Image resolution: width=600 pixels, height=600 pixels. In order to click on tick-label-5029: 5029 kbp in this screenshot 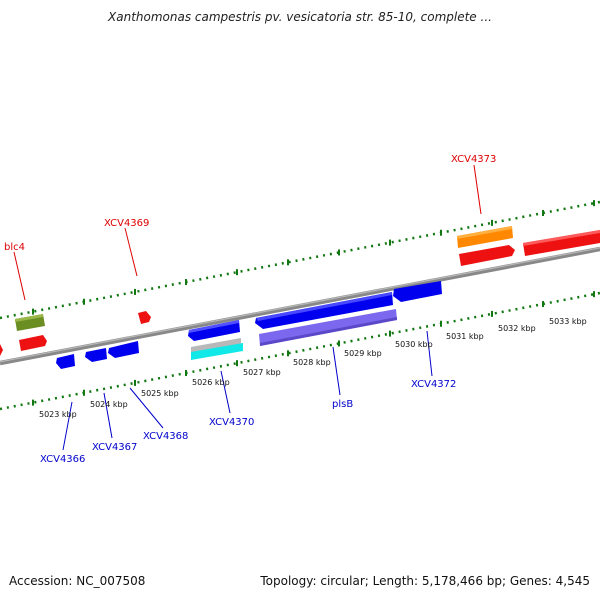, I will do `click(363, 353)`.